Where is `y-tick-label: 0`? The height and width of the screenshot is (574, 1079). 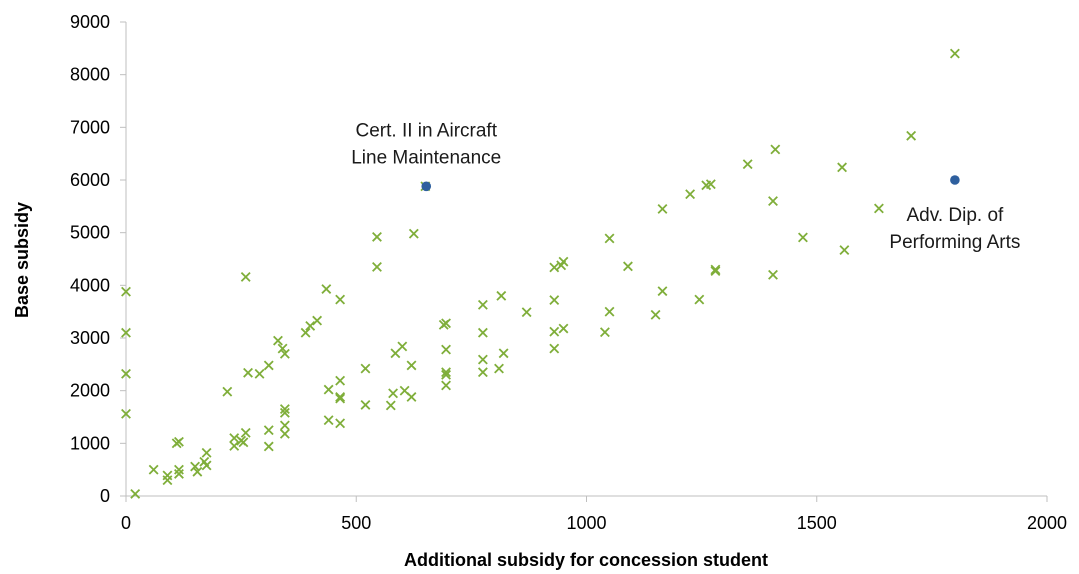
y-tick-label: 0 is located at coordinates (105, 496).